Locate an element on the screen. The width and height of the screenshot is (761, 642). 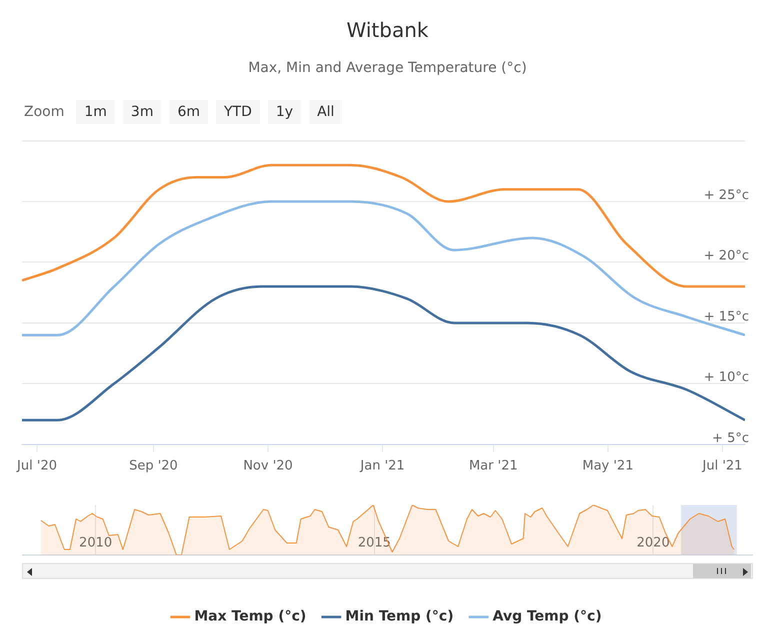
text: 3m is located at coordinates (142, 112).